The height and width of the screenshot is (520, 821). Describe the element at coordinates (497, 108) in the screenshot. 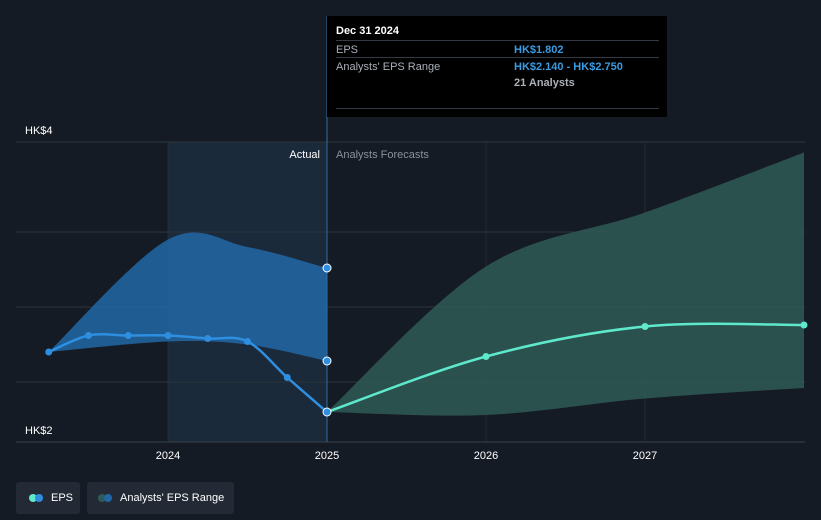

I see `tooltip-divider` at that location.